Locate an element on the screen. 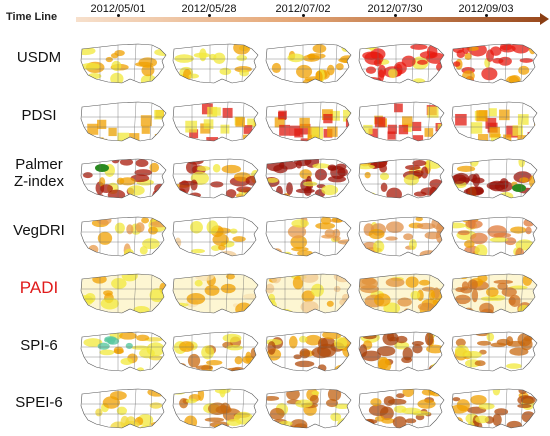 This screenshot has height=436, width=550. row-label: SPEI-6 is located at coordinates (39, 402).